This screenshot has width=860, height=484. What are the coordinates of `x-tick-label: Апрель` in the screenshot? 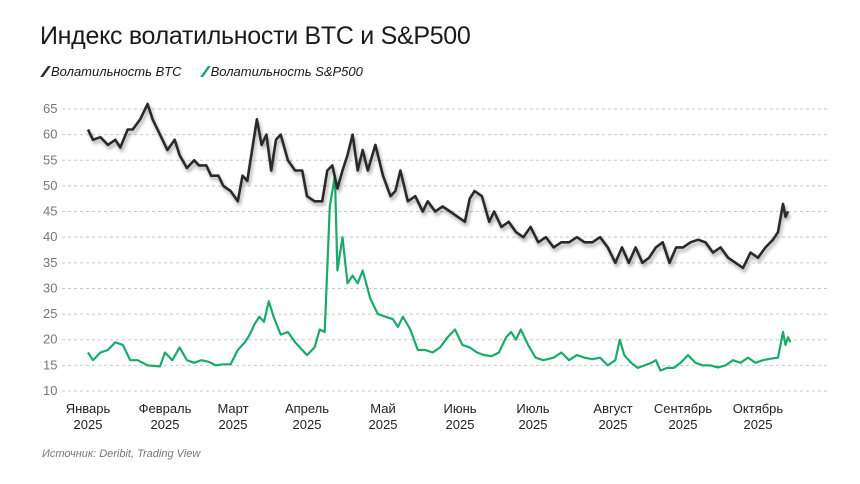 It's located at (307, 408).